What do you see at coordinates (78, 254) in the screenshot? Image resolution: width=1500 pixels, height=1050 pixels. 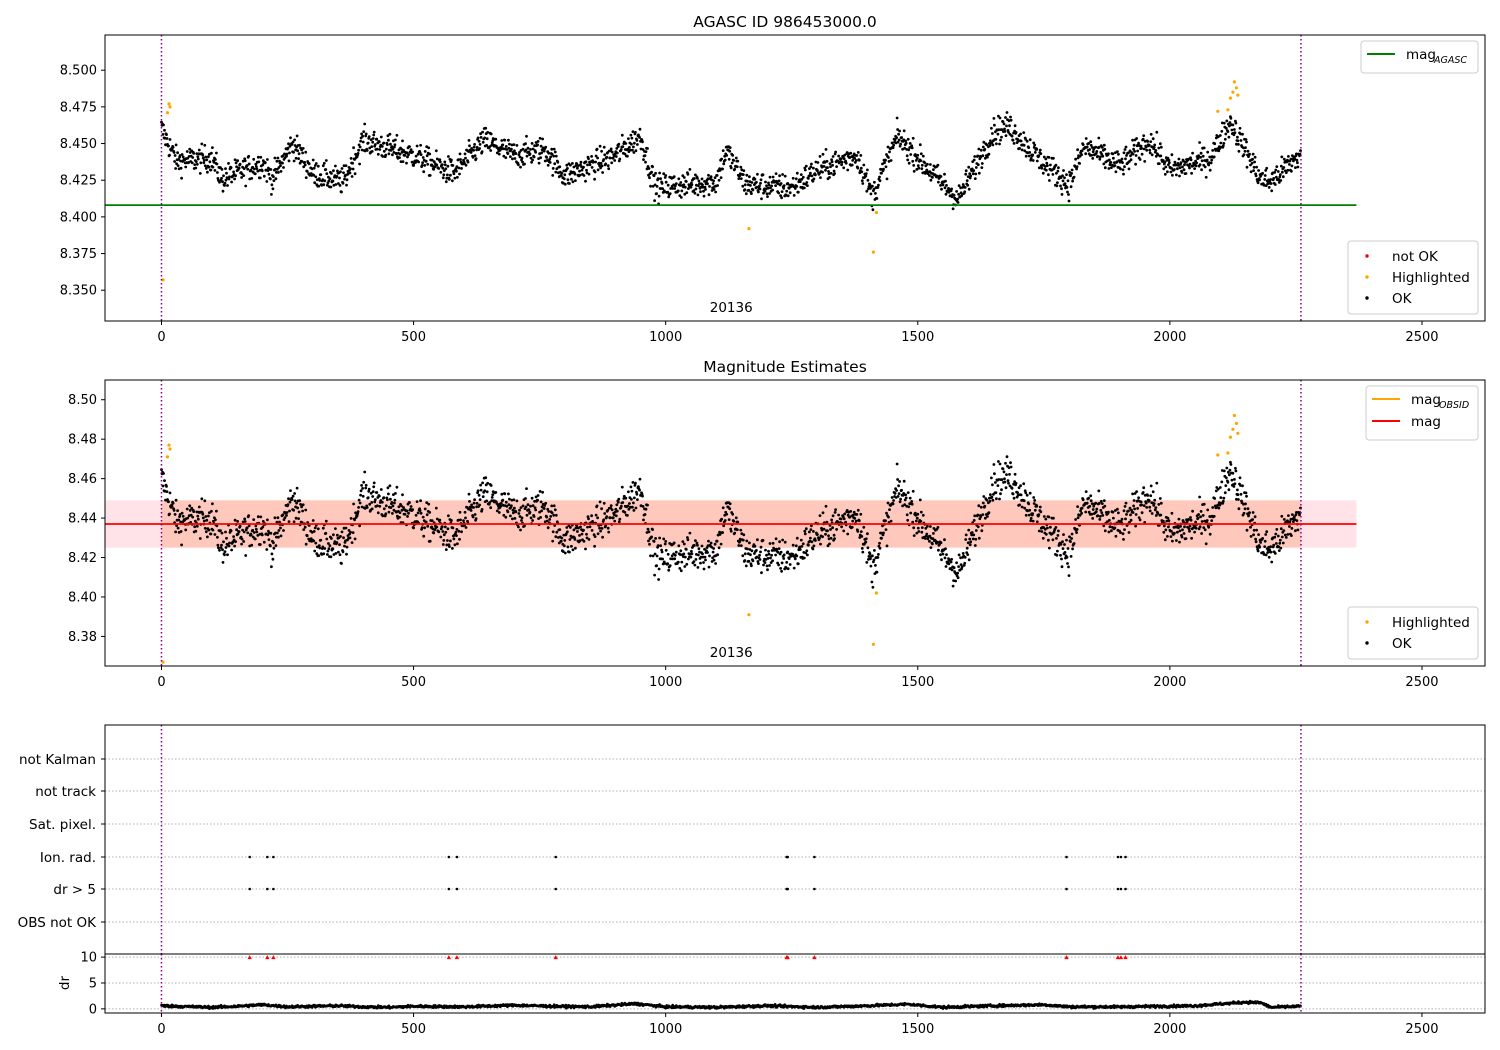 I see `y-tick-label: 8.375` at bounding box center [78, 254].